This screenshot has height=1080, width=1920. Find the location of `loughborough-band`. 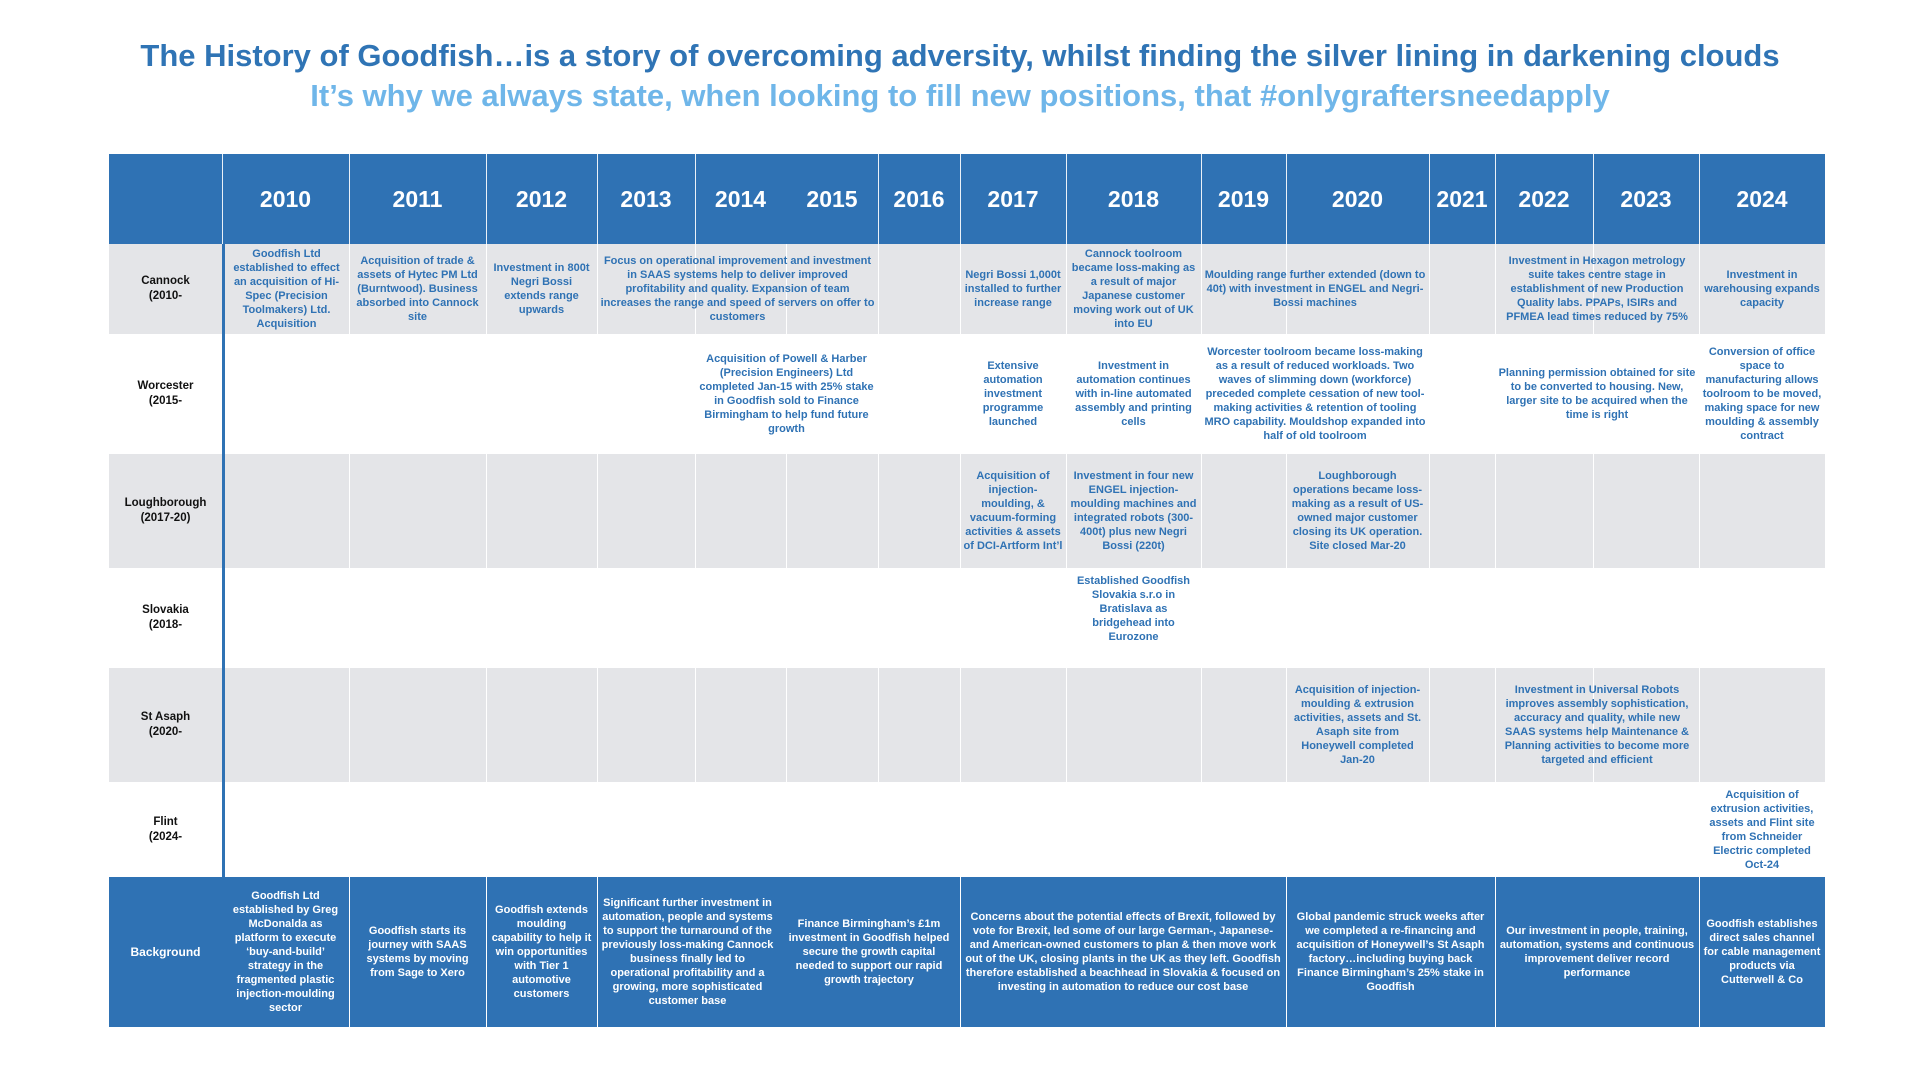

loughborough-band is located at coordinates (967, 511).